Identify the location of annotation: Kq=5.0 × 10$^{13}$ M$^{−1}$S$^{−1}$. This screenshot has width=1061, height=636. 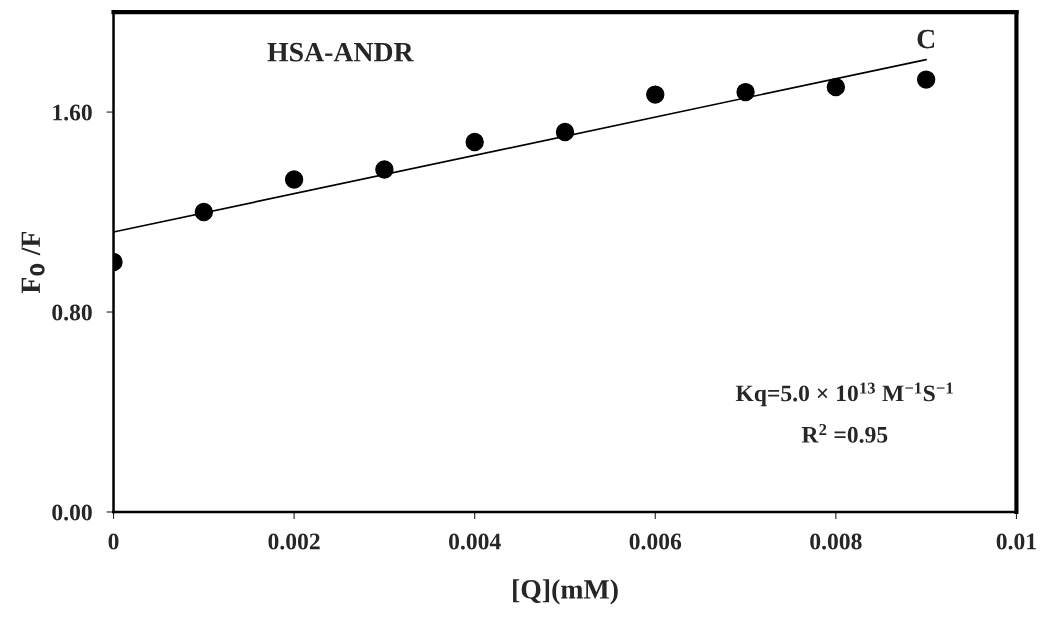
(844, 394).